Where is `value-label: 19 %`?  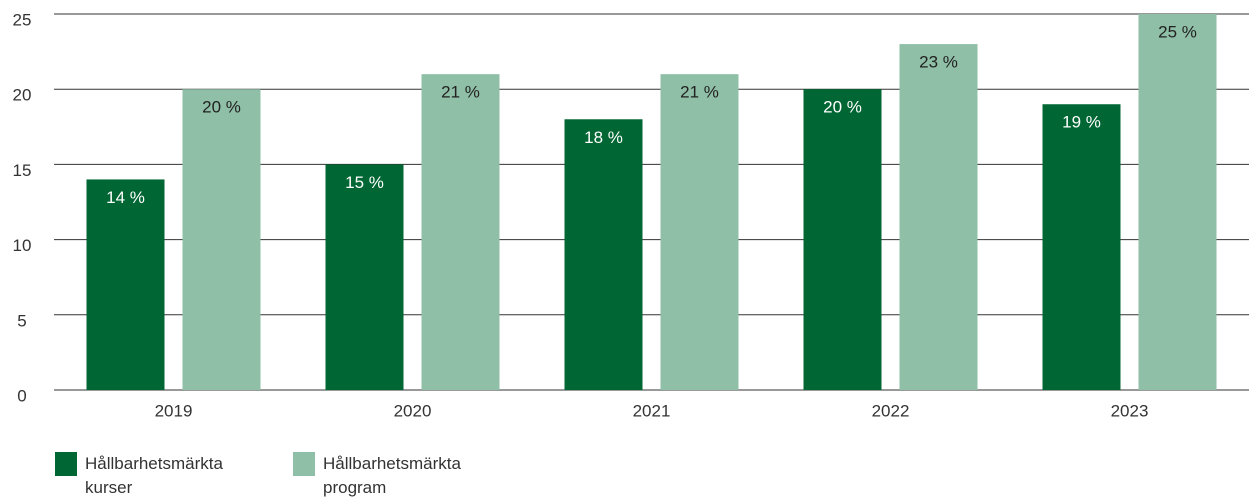
value-label: 19 % is located at coordinates (1081, 122).